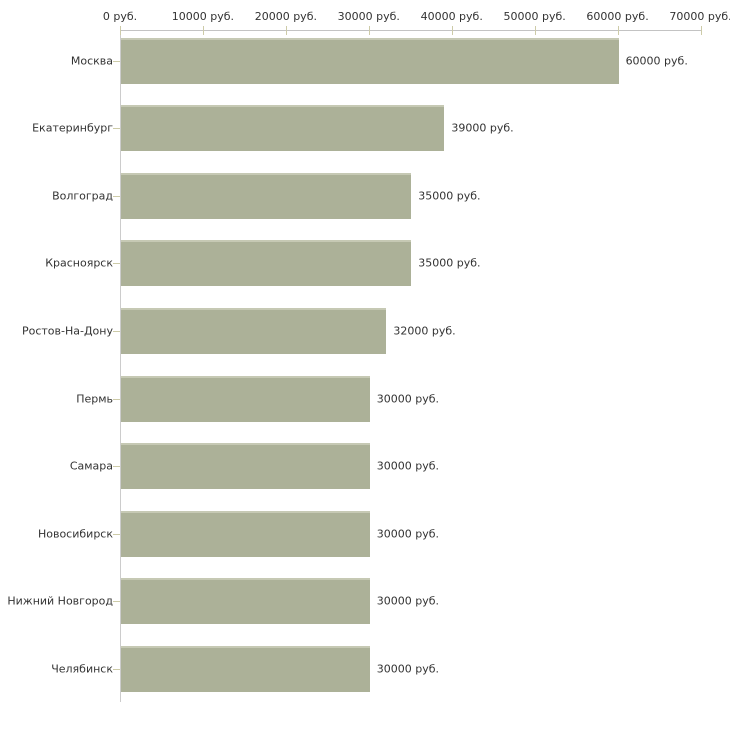  Describe the element at coordinates (617, 16) in the screenshot. I see `x-axis-tick-label: 60000 руб.` at that location.